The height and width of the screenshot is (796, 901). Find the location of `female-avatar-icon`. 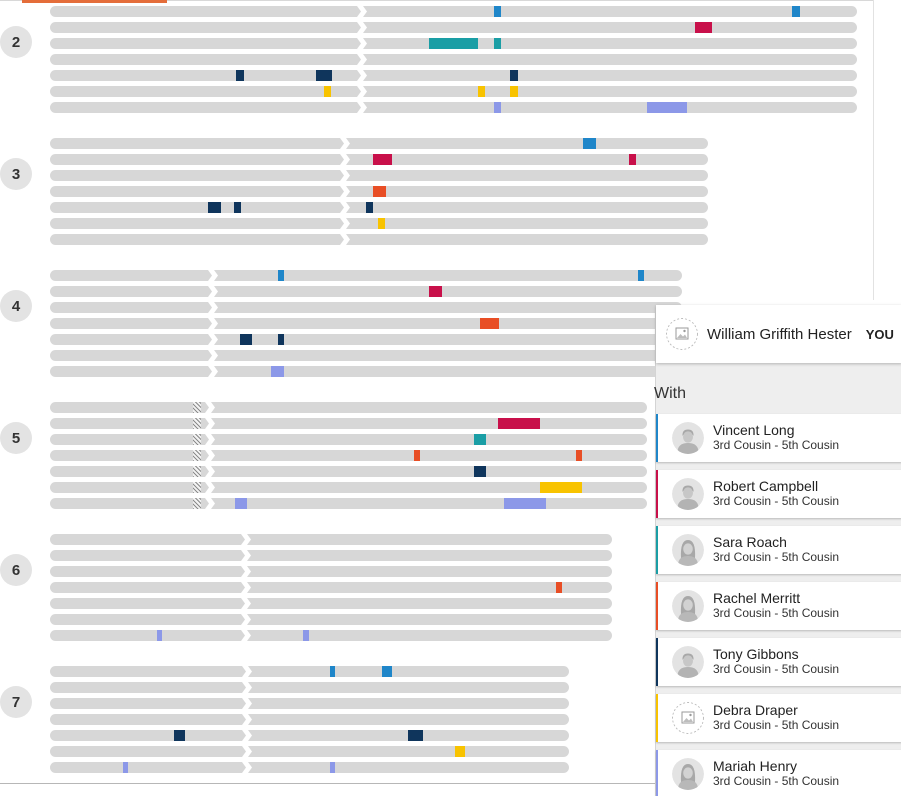

female-avatar-icon is located at coordinates (688, 774).